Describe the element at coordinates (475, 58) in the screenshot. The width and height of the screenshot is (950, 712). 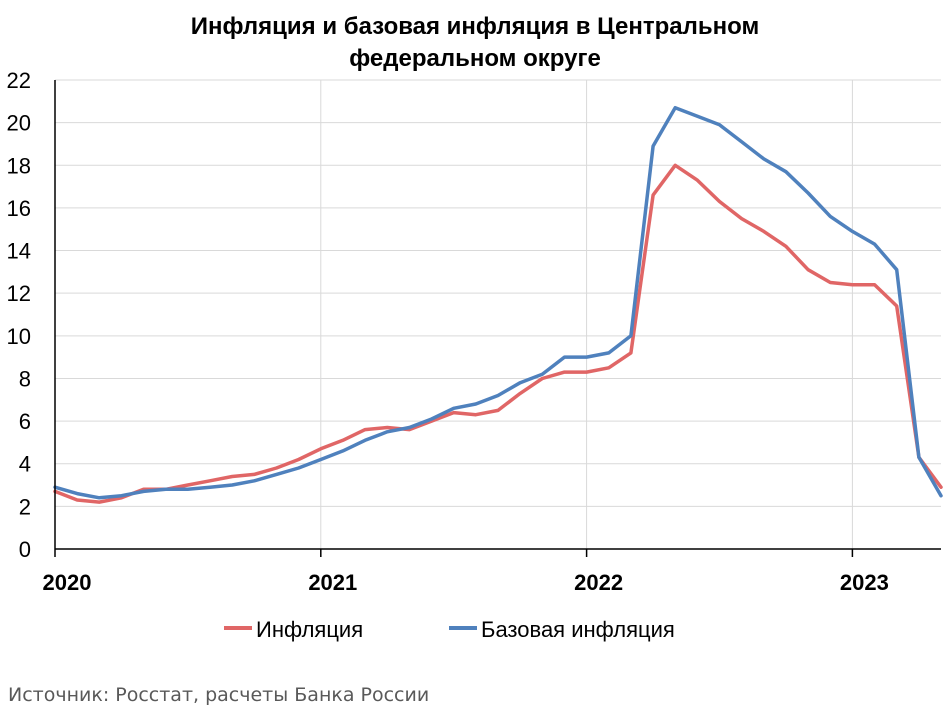
I see `chart-title-line-2: федеральном округе` at that location.